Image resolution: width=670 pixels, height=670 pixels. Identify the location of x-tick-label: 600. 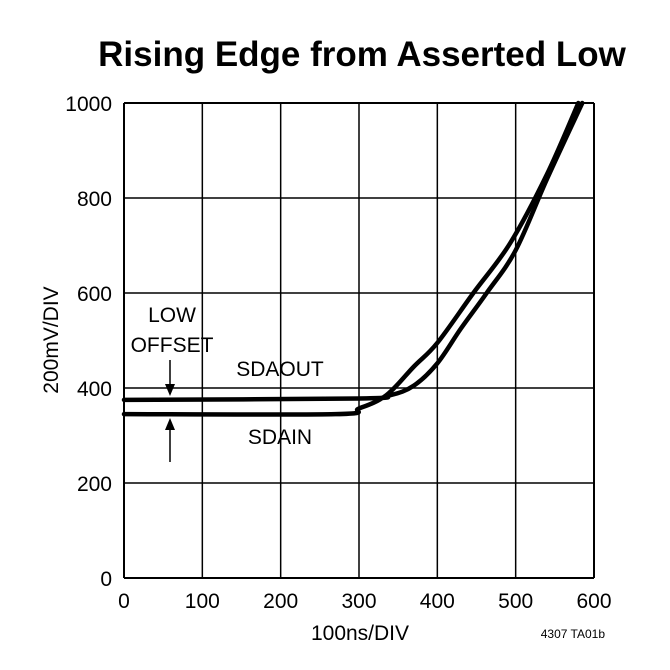
(593, 601).